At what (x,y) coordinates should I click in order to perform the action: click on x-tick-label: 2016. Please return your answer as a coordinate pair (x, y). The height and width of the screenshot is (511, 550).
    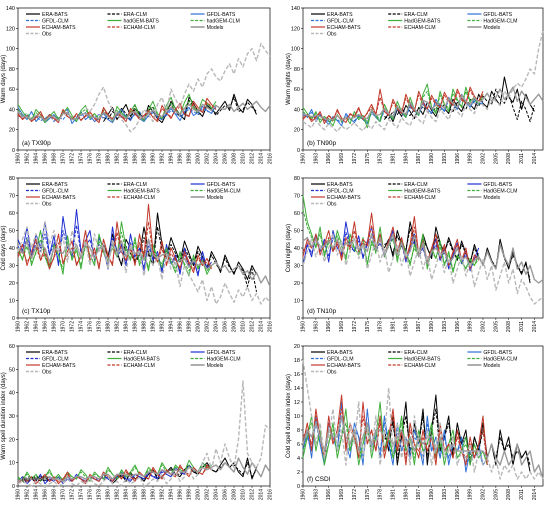
    Looking at the image, I should click on (271, 158).